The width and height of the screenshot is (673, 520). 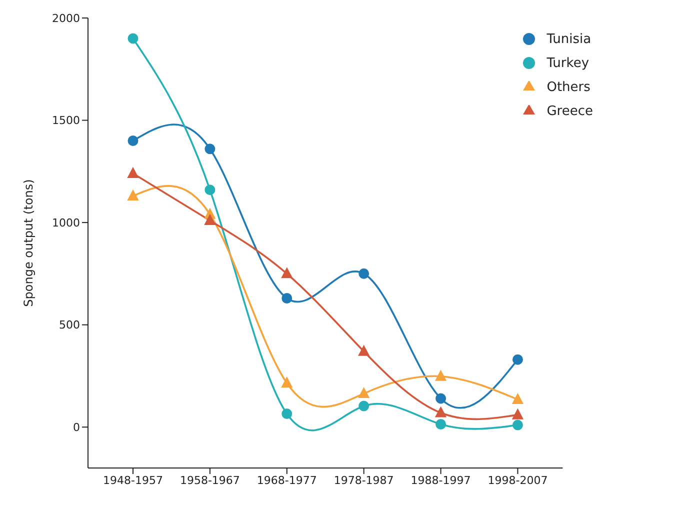 What do you see at coordinates (210, 480) in the screenshot?
I see `x-tick-label: 1958-1967` at bounding box center [210, 480].